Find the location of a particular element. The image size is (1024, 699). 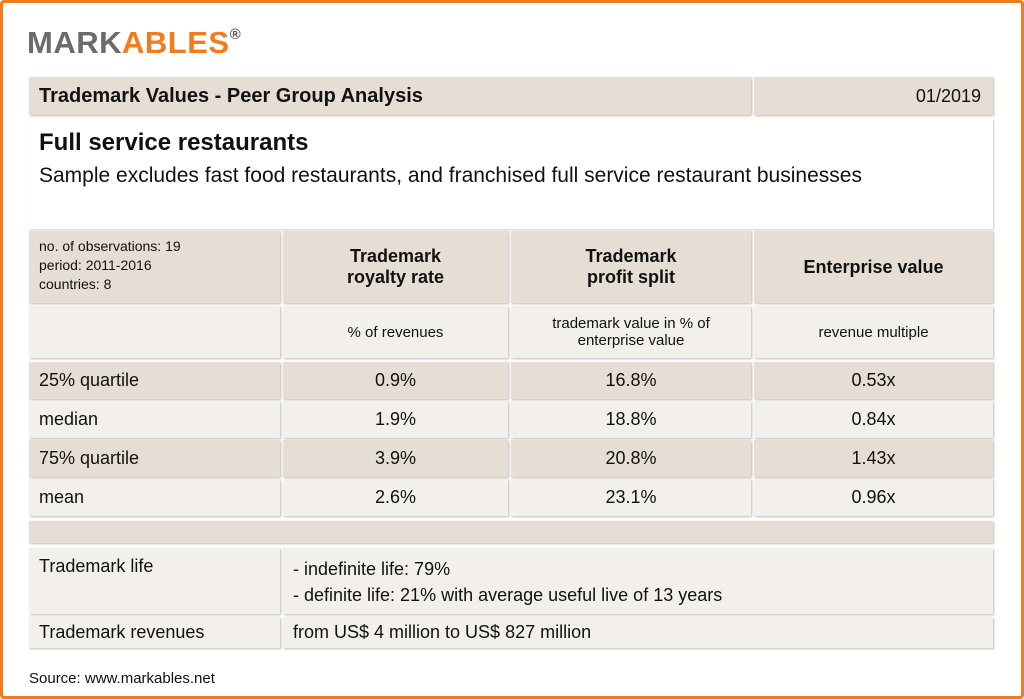

cell-value: 0.53x is located at coordinates (873, 380).